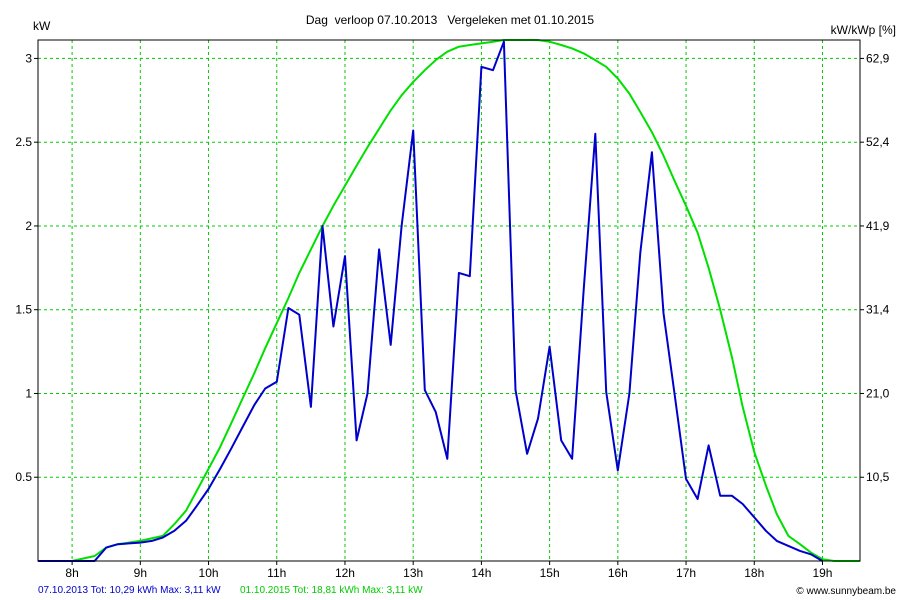 This screenshot has height=600, width=900. I want to click on y-left-tick-label-2: 1.5, so click(23, 310).